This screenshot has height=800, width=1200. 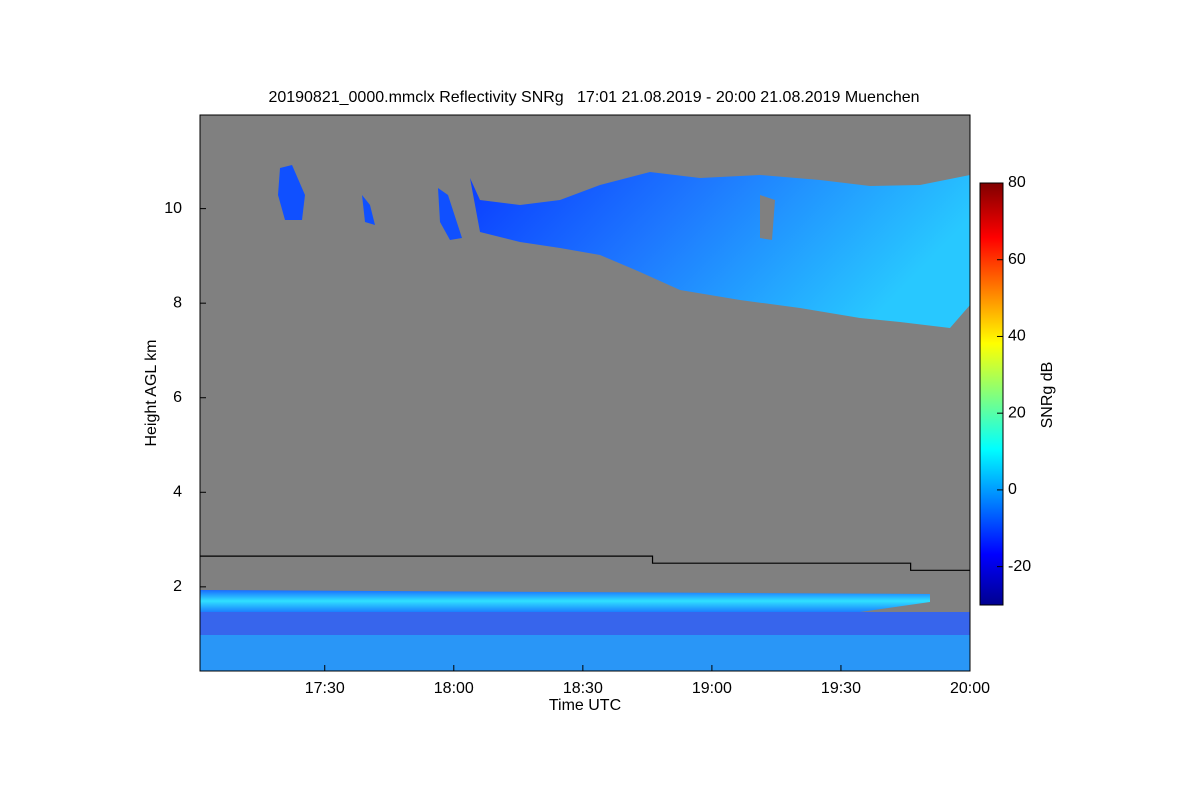 What do you see at coordinates (841, 688) in the screenshot?
I see `x-tick-label: 19:30` at bounding box center [841, 688].